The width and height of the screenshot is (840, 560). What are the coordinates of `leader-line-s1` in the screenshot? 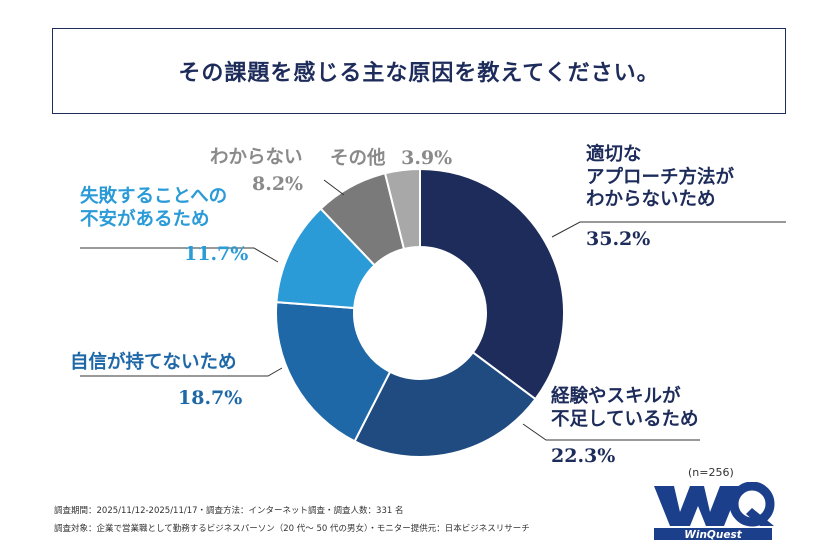 It's located at (611, 432).